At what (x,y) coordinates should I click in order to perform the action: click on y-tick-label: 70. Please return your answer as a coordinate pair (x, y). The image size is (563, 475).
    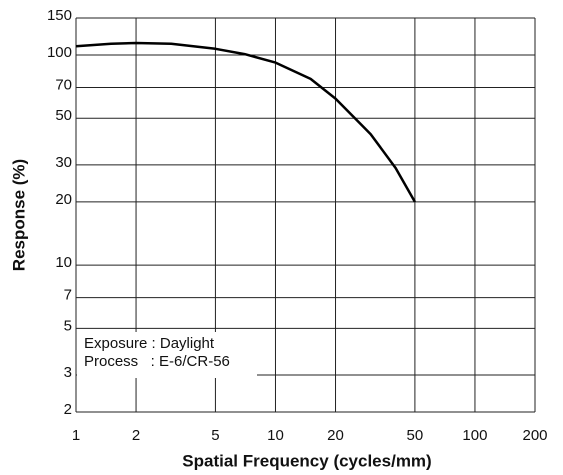
    Looking at the image, I should click on (63, 85).